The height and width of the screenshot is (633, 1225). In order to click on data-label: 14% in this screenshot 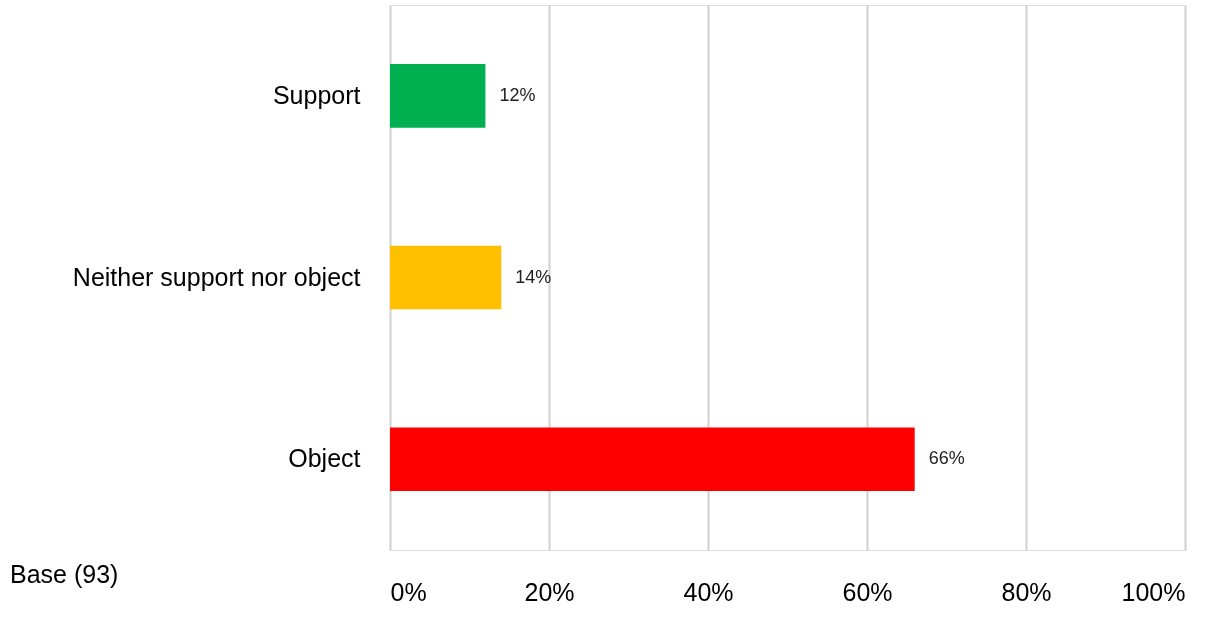, I will do `click(533, 276)`.